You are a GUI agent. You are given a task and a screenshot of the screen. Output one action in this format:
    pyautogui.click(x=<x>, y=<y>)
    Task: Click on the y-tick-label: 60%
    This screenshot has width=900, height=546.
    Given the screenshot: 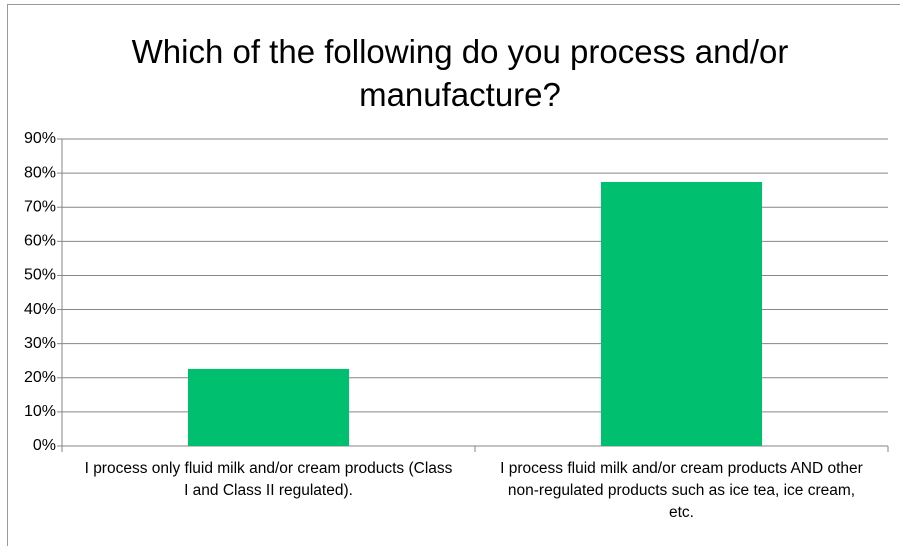 What is the action you would take?
    pyautogui.click(x=40, y=241)
    